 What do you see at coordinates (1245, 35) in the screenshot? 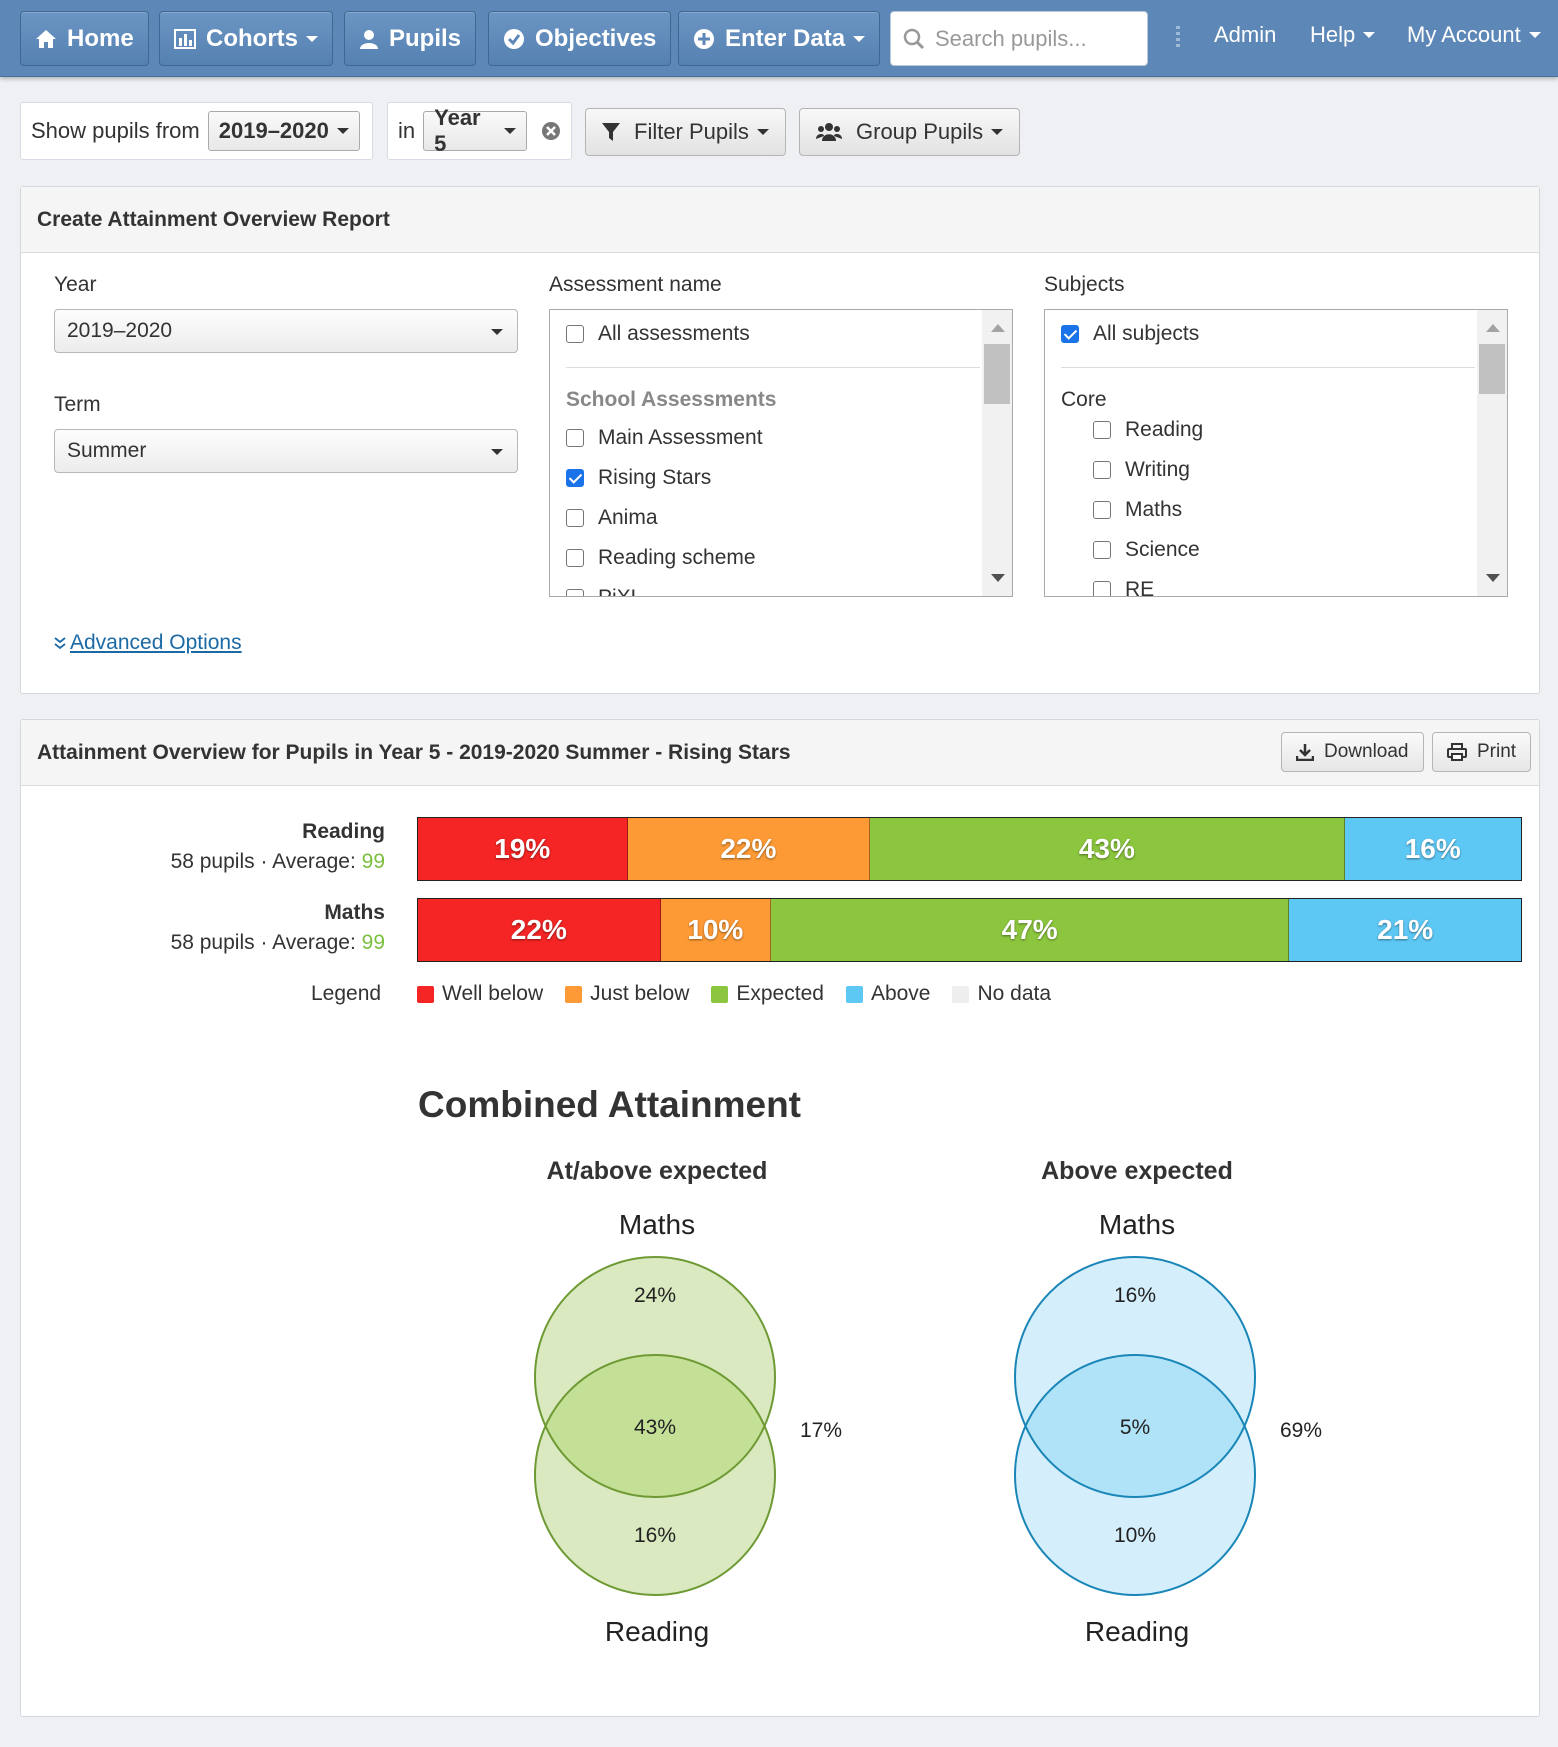
I see `nav-admin-link: Admin` at bounding box center [1245, 35].